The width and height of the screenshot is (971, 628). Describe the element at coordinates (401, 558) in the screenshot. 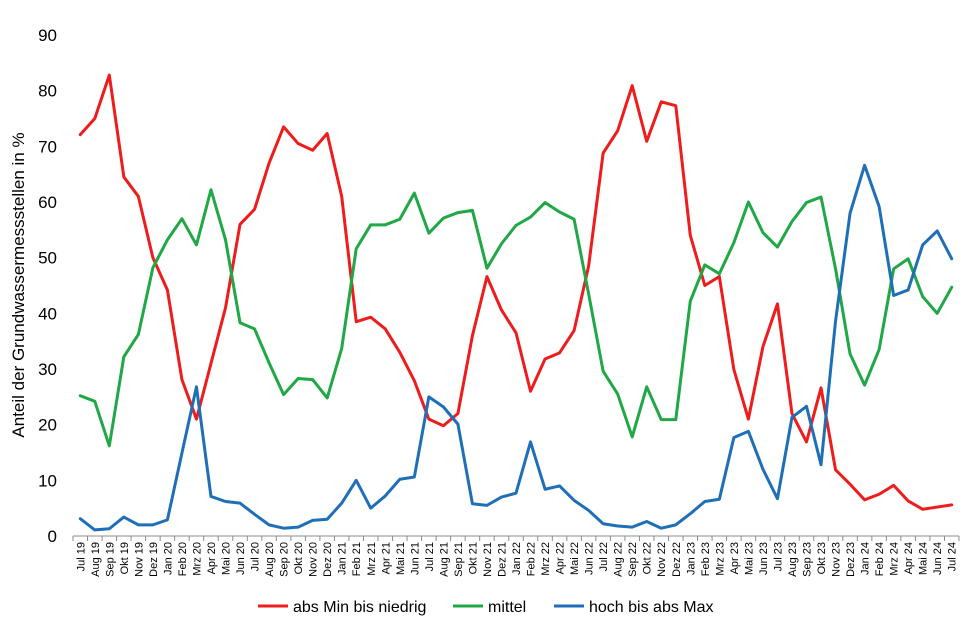

I see `x-tick-label: Mai 21` at that location.